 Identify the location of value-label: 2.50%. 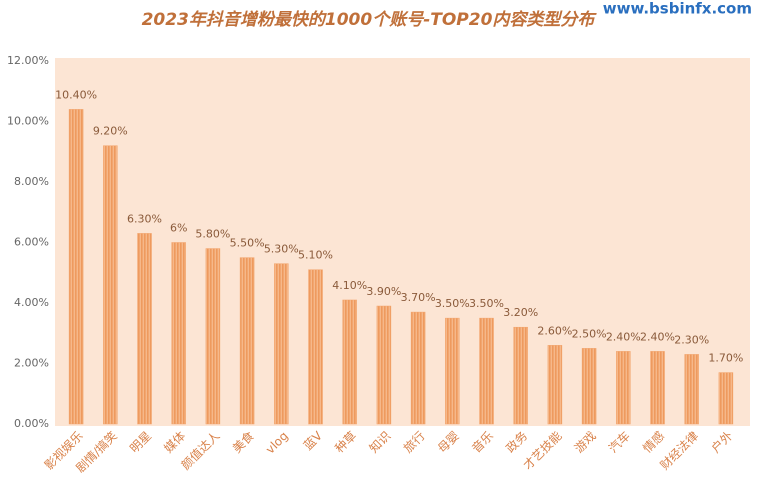
(589, 333).